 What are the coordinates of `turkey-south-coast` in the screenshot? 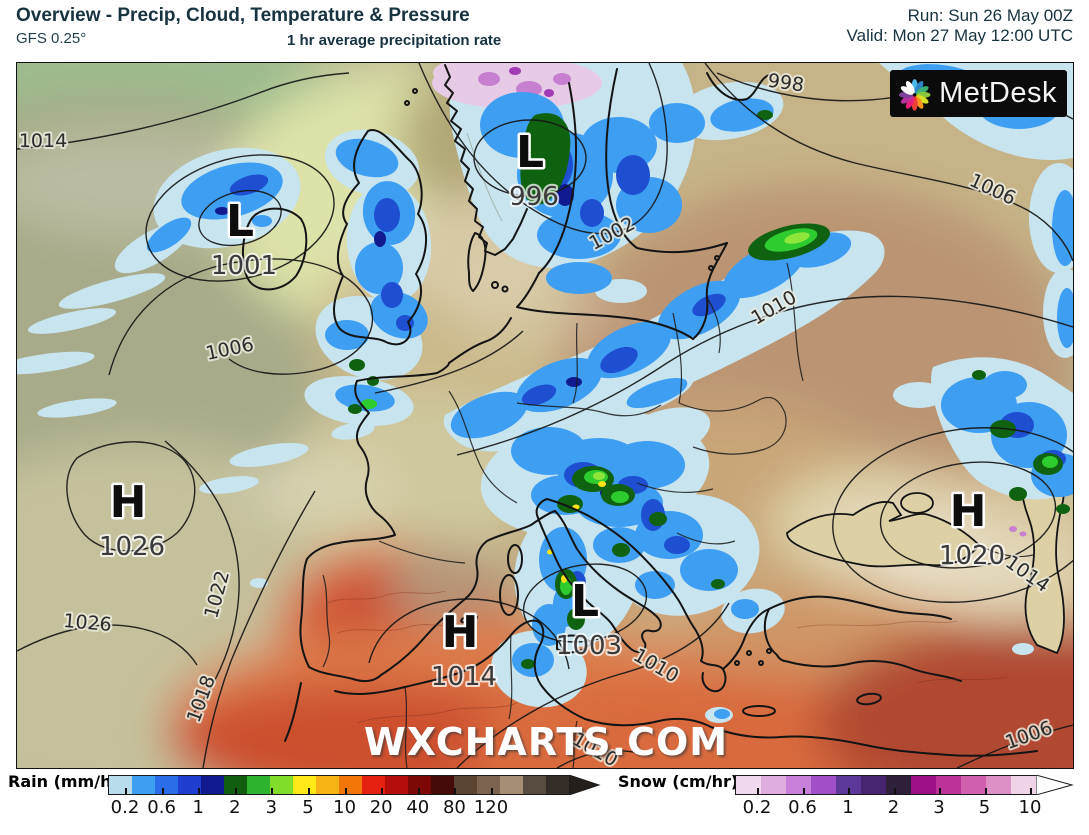 It's located at (862, 645).